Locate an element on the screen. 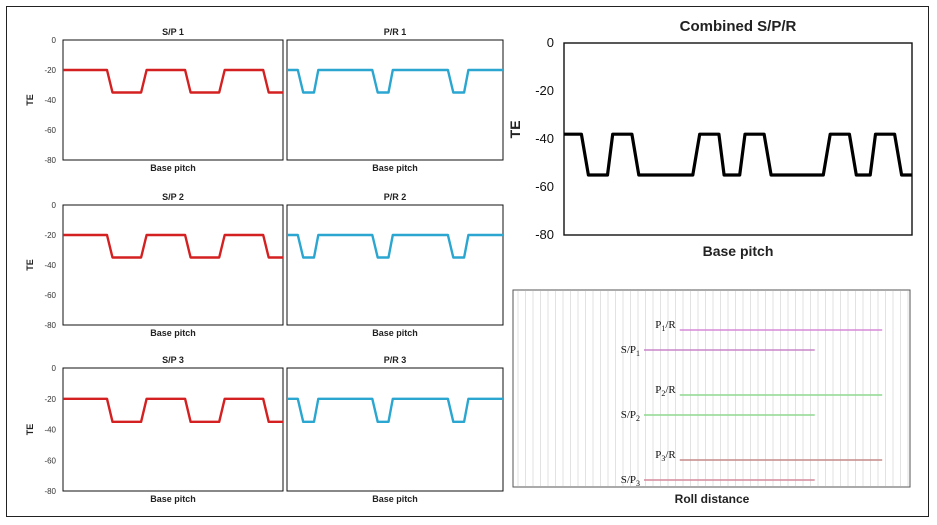  chart-title-pr3: P/R 3 is located at coordinates (395, 360).